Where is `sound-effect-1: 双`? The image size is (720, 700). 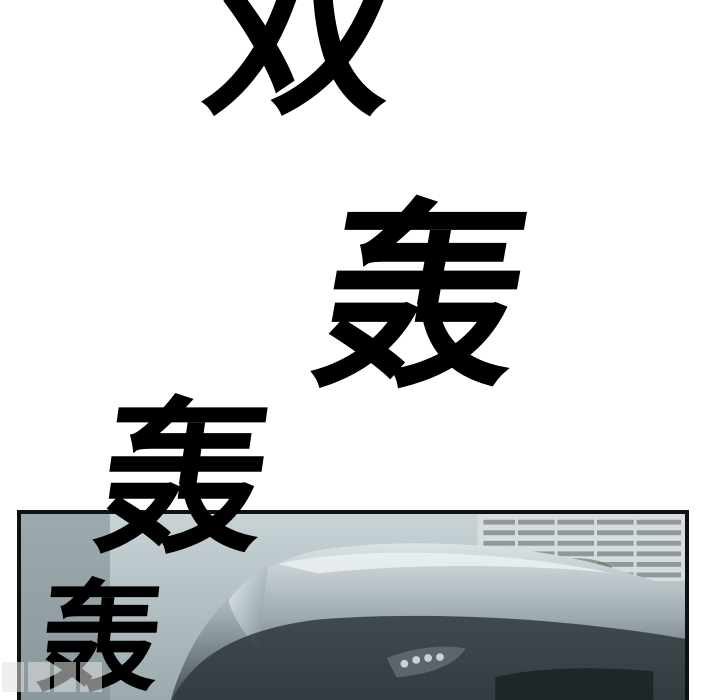 sound-effect-1: 双 is located at coordinates (303, 70).